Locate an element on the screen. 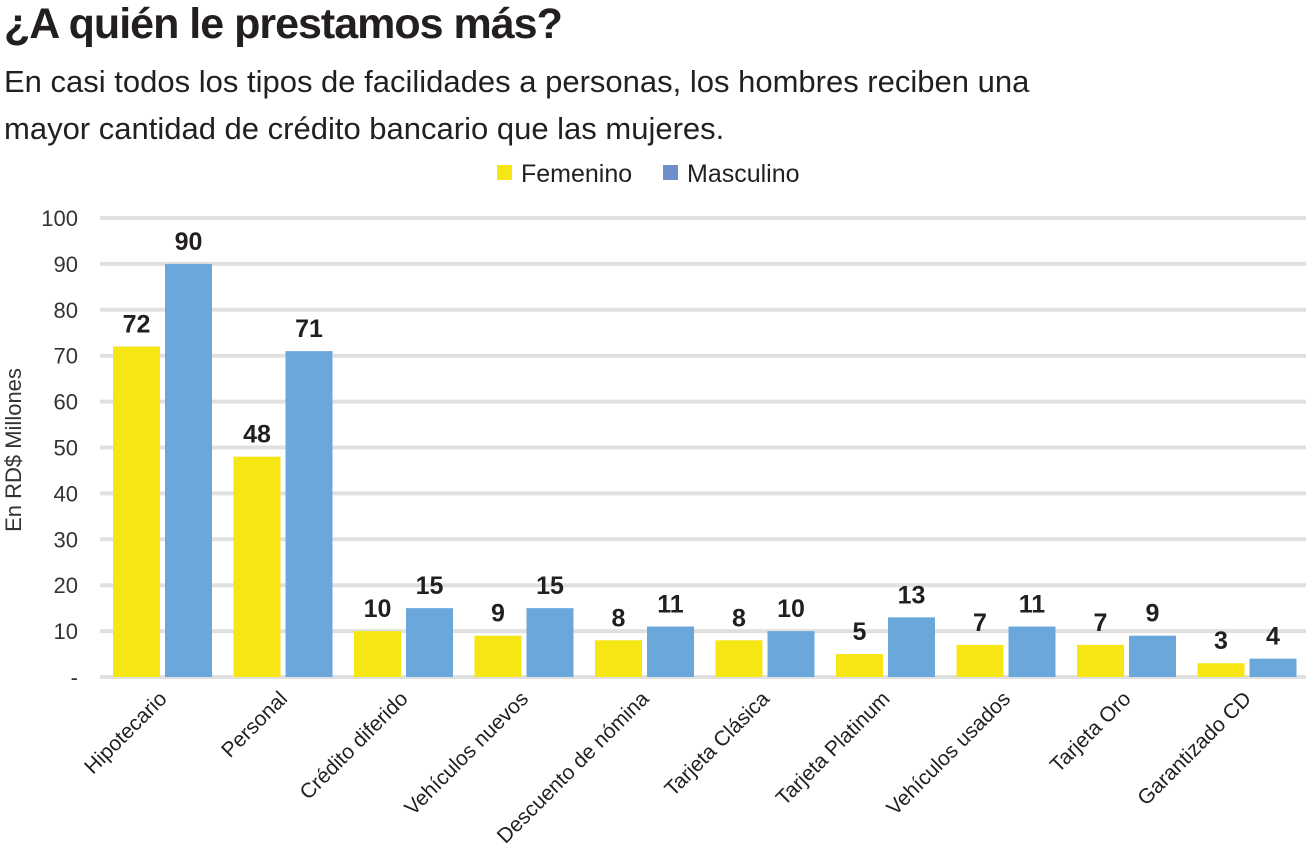 The image size is (1306, 856). y-axis-ticks: - 10 20 30 40 50 60 70 80 90 100 is located at coordinates (59, 448).